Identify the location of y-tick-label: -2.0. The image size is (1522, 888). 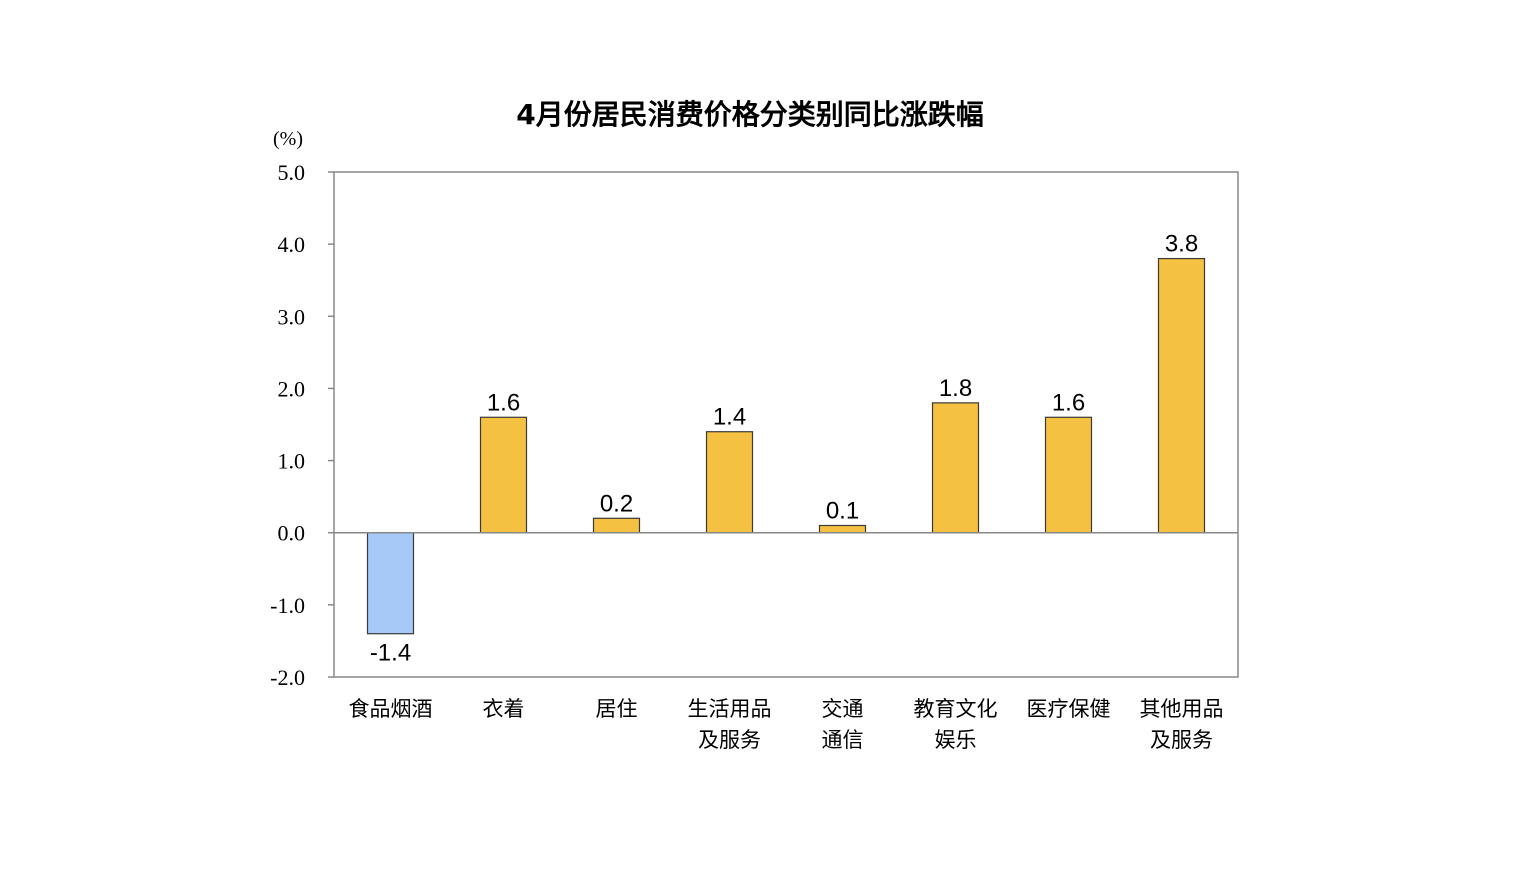
(287, 677).